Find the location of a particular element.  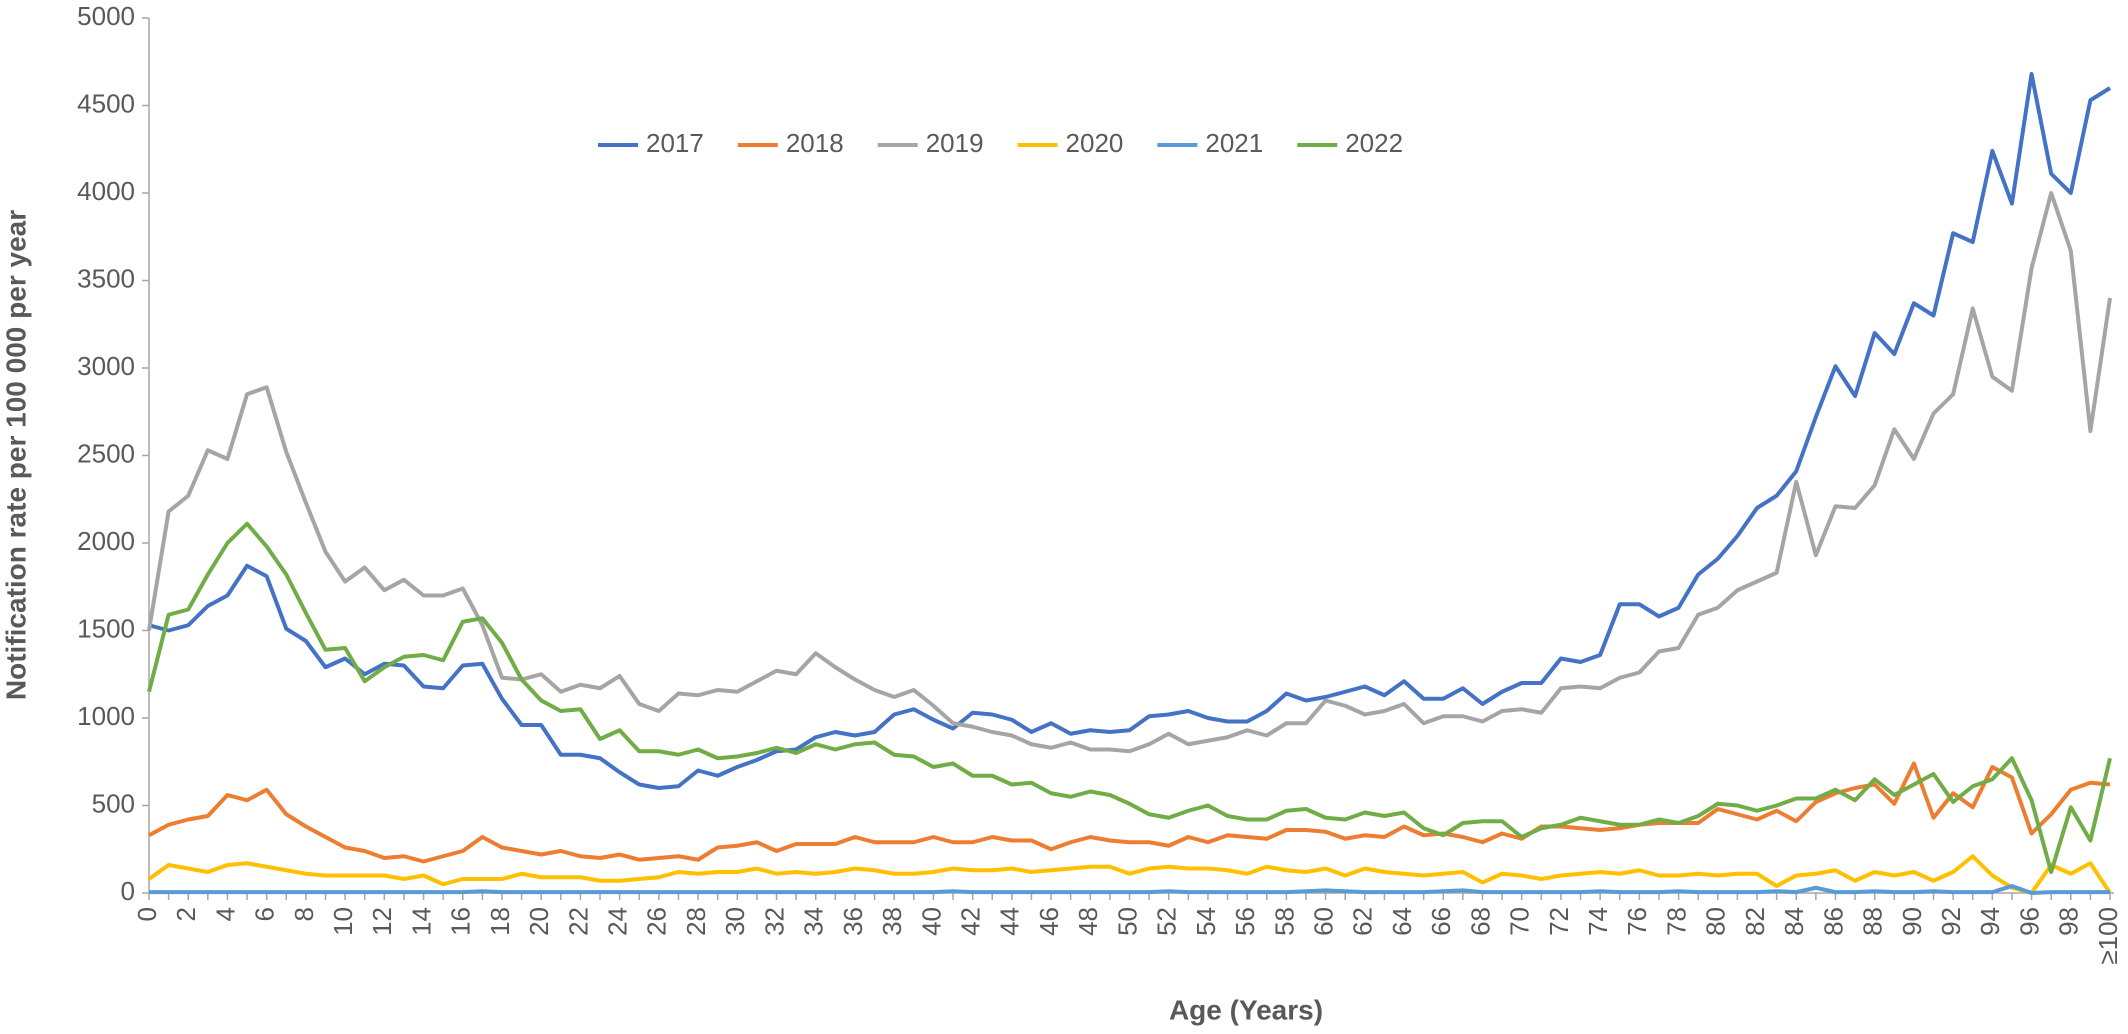

x-tick-label: 98 is located at coordinates (2069, 921).